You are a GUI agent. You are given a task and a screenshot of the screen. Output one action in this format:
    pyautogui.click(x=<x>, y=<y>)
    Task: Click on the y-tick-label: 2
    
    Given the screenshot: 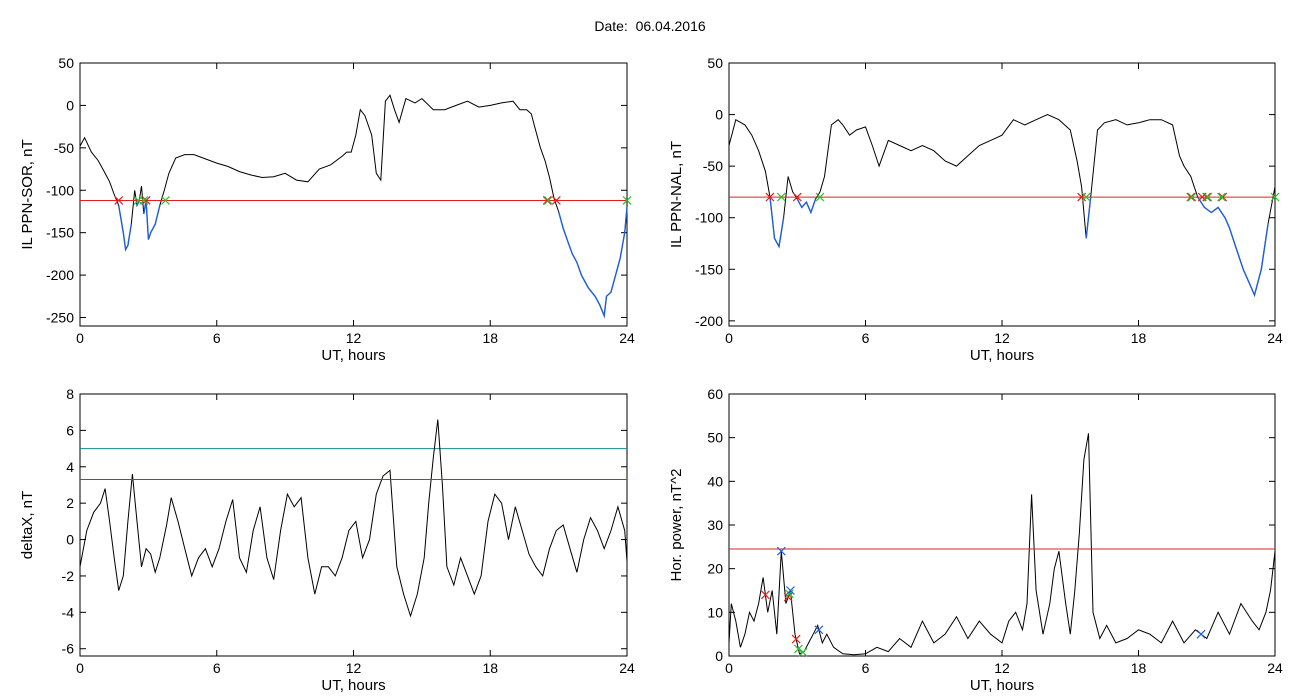 What is the action you would take?
    pyautogui.click(x=70, y=503)
    